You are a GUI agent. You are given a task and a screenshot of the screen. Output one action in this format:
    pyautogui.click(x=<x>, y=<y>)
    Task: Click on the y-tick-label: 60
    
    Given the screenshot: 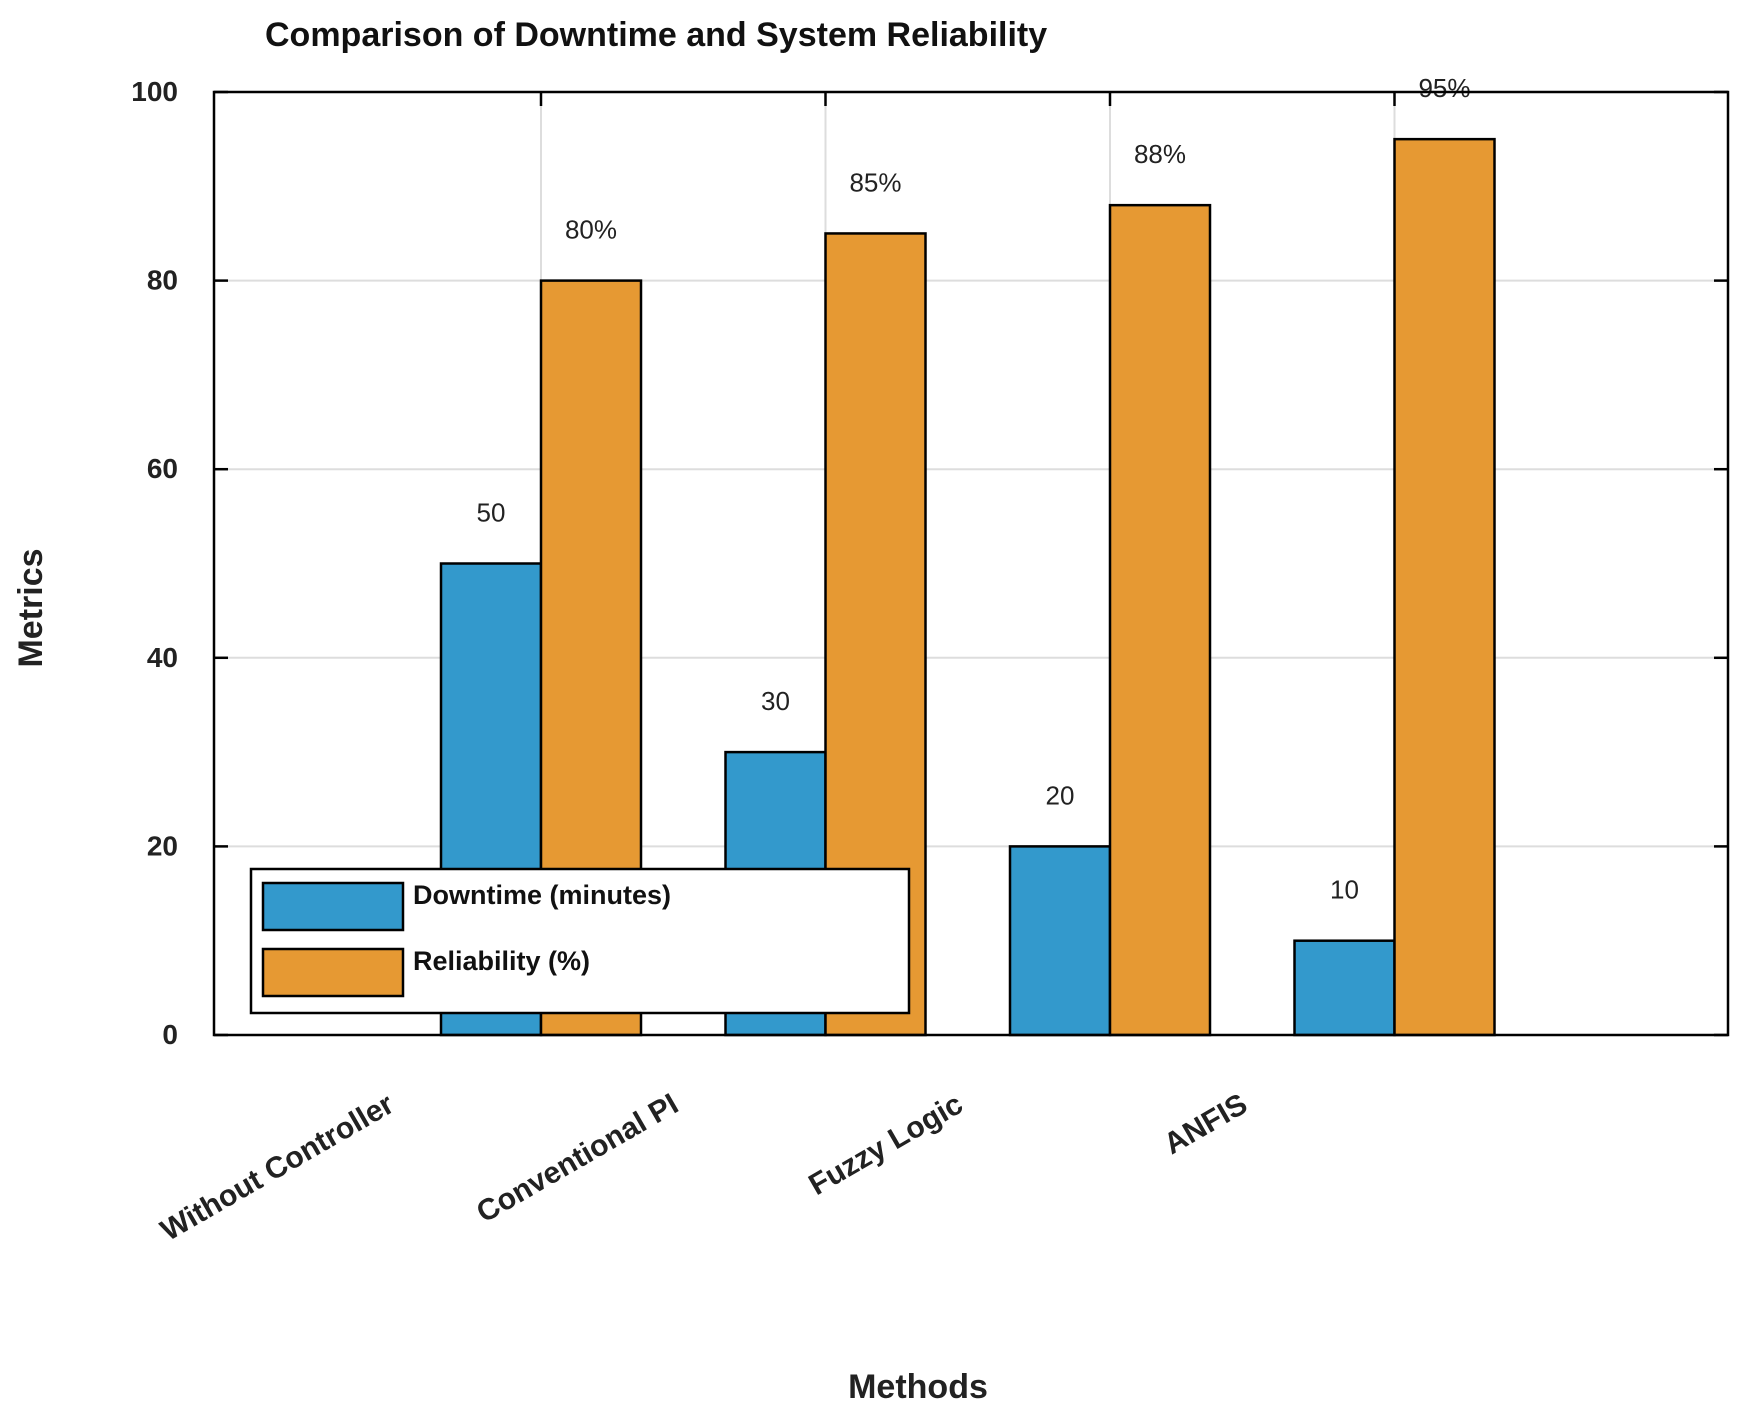 What is the action you would take?
    pyautogui.click(x=162, y=468)
    